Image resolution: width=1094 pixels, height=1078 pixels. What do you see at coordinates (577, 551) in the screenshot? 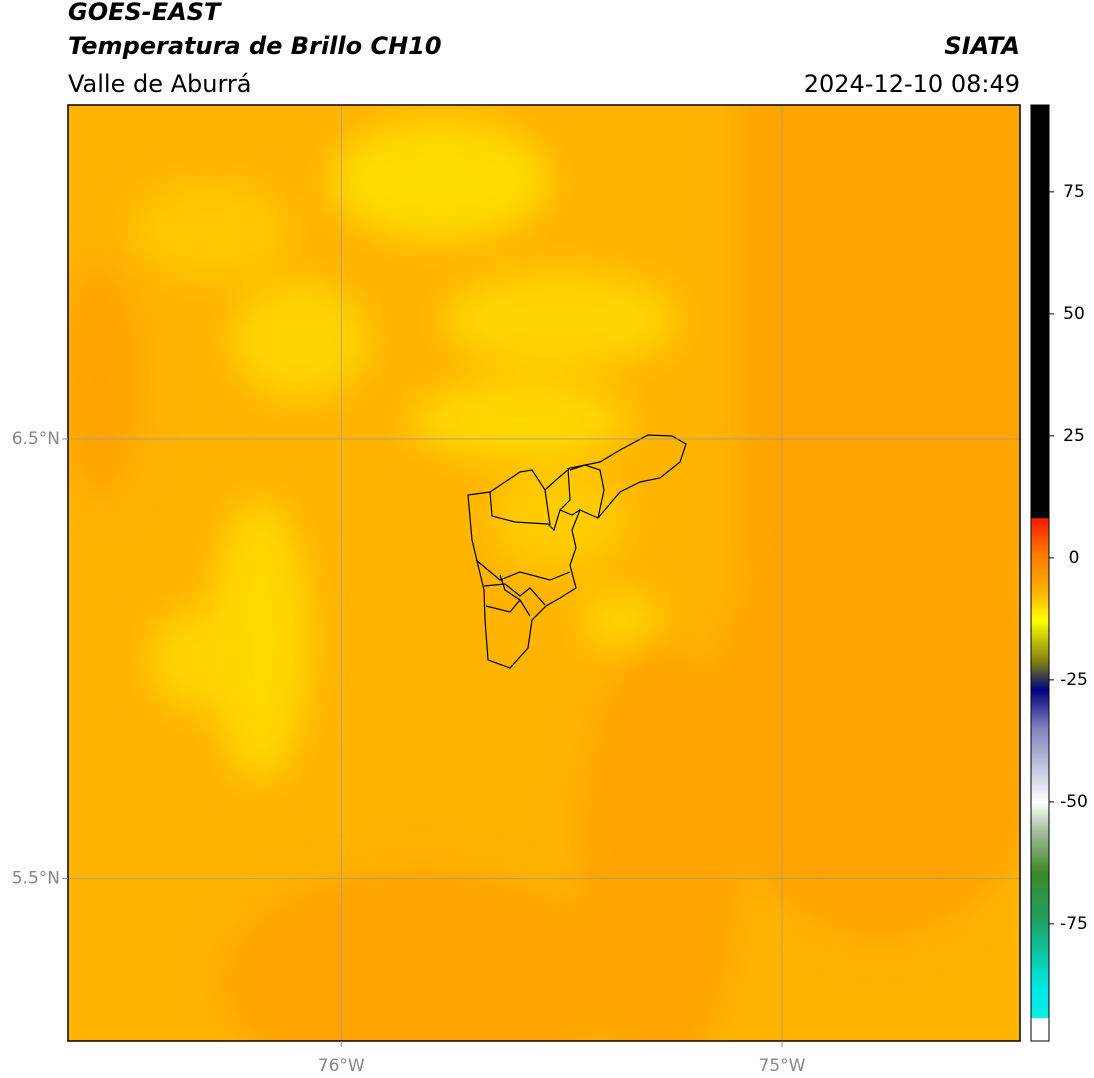
I see `municipal-boundaries` at bounding box center [577, 551].